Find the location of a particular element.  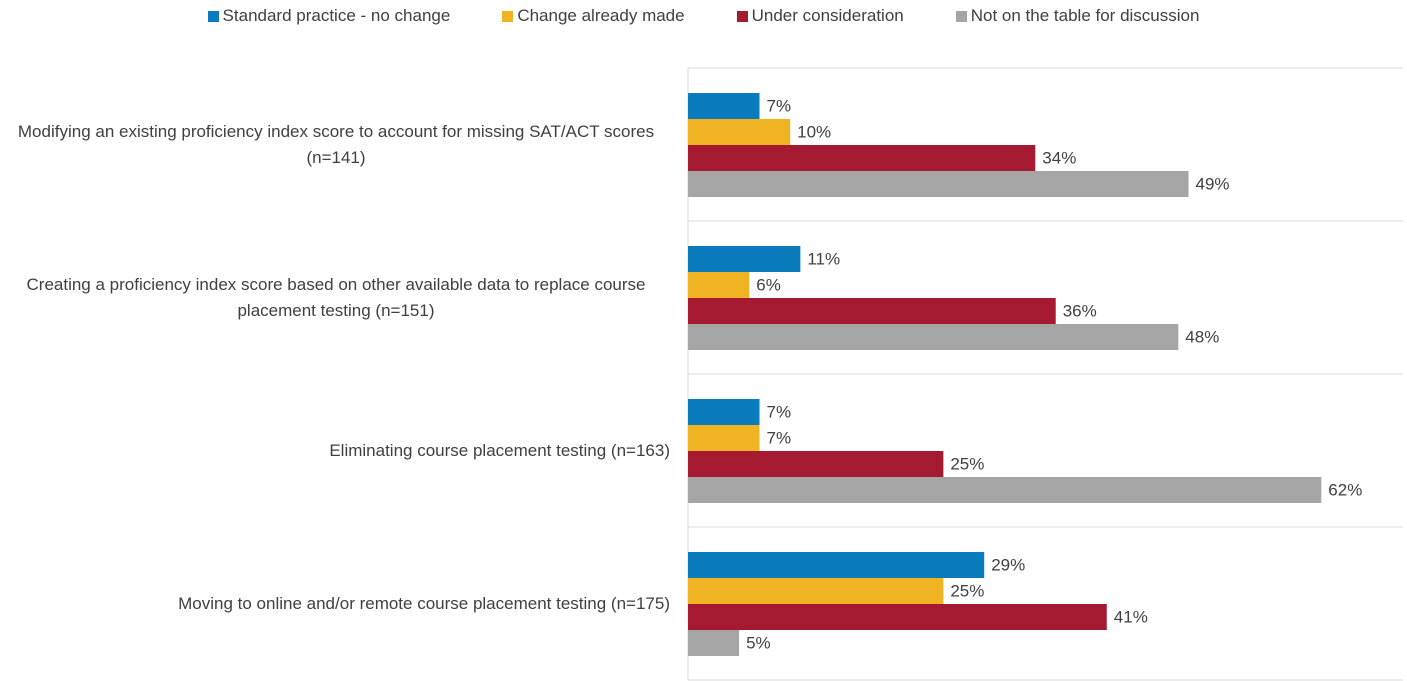

data-label: 11% is located at coordinates (823, 258).